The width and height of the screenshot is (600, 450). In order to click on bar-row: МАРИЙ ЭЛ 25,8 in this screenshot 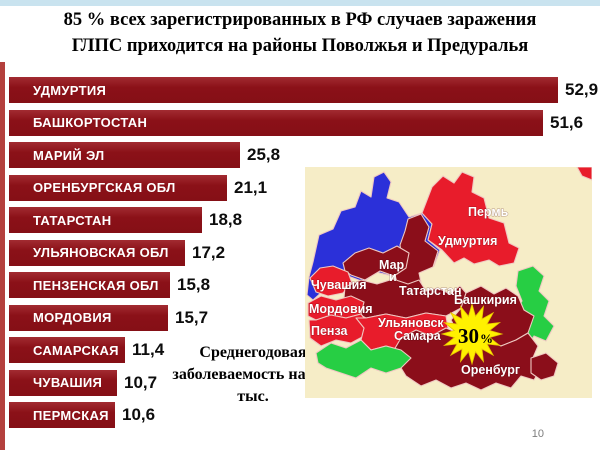, I will do `click(304, 155)`.